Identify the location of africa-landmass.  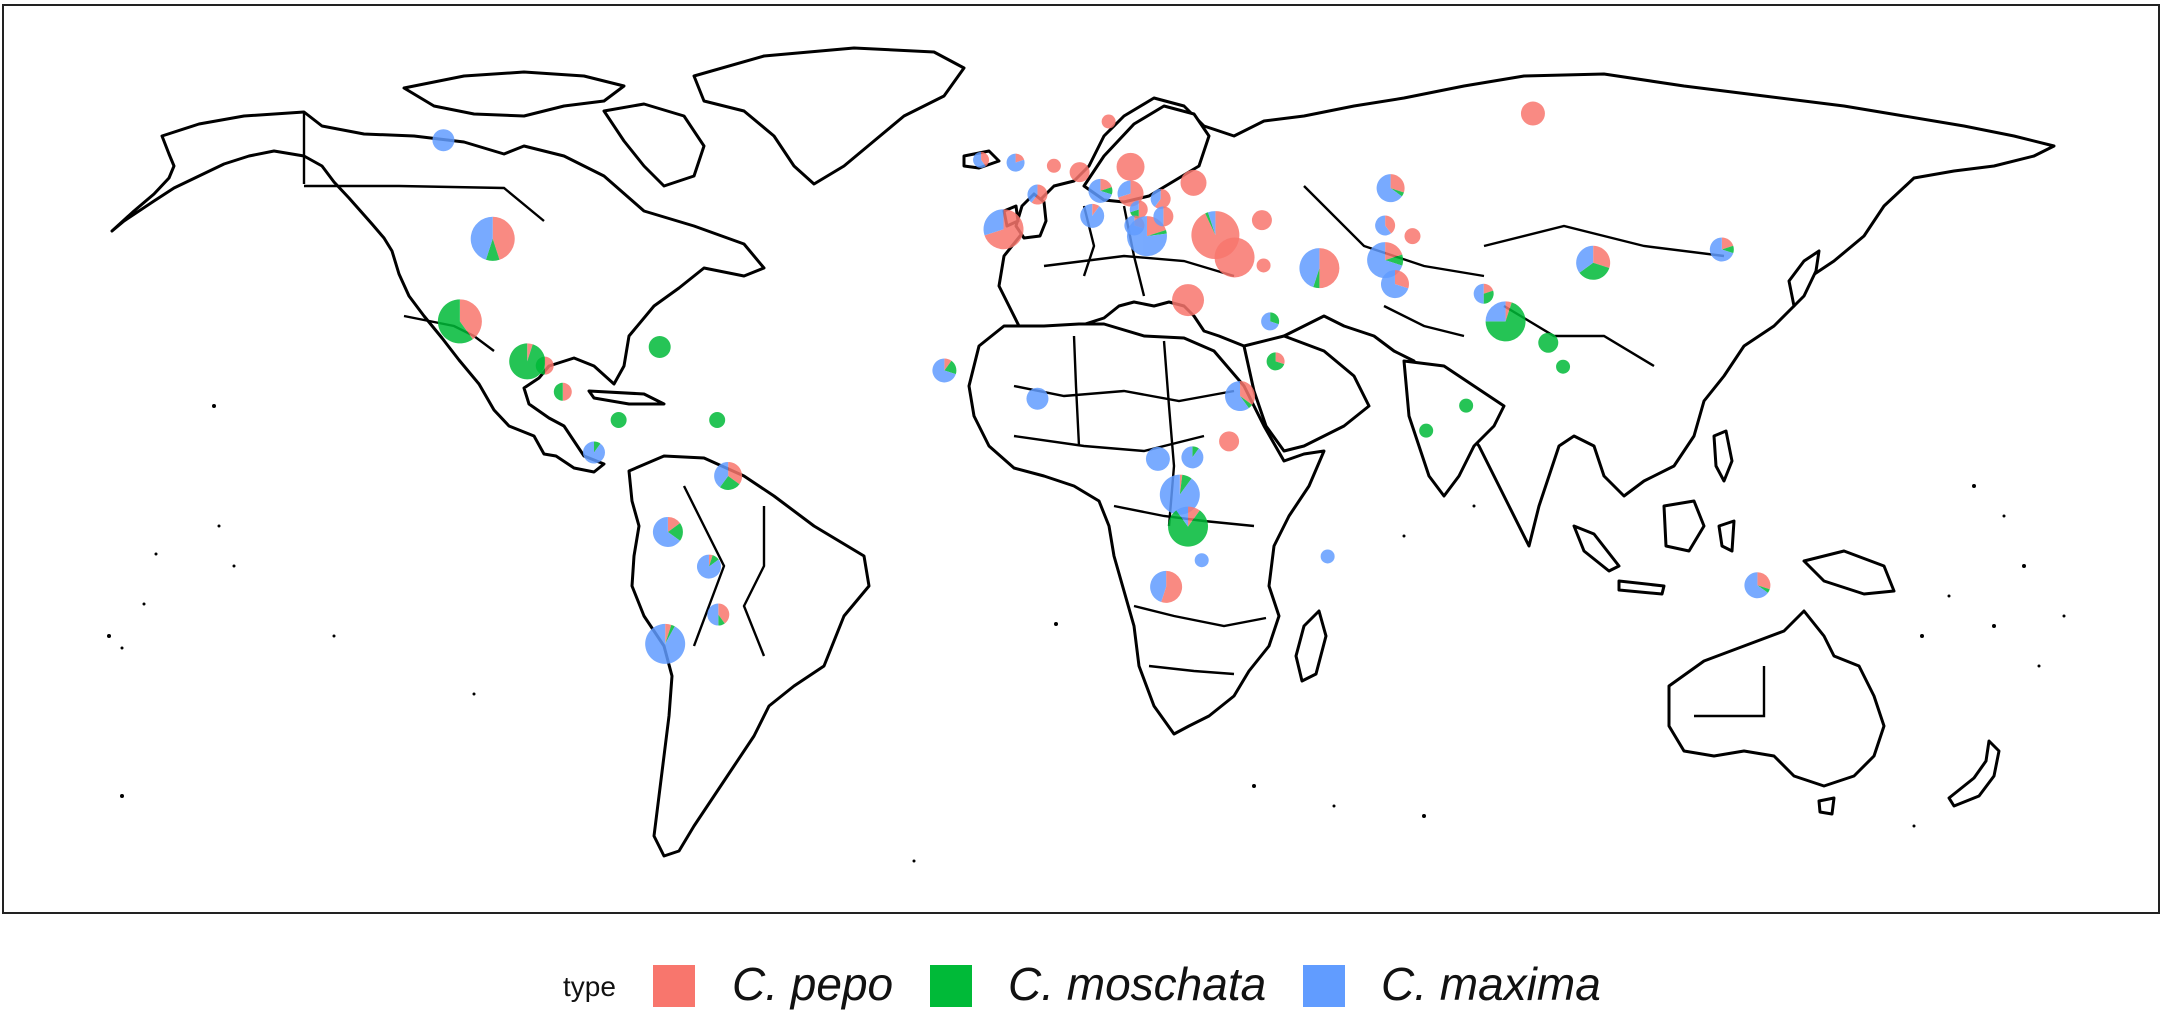
(1146, 529).